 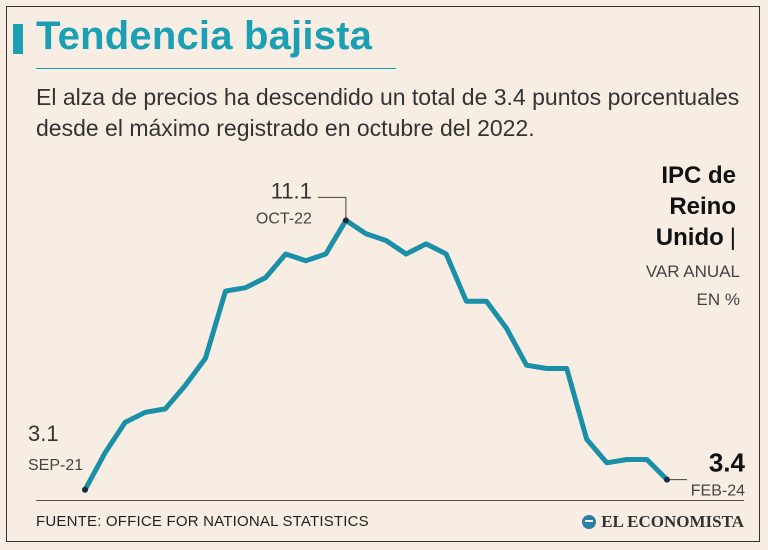 What do you see at coordinates (55, 465) in the screenshot?
I see `annotation-start-label: SEP-21` at bounding box center [55, 465].